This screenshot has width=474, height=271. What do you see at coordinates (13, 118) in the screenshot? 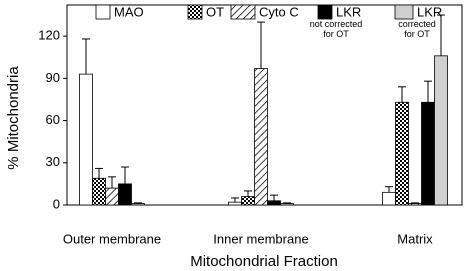
I see `y-axis-title: % Mitochondria` at bounding box center [13, 118].